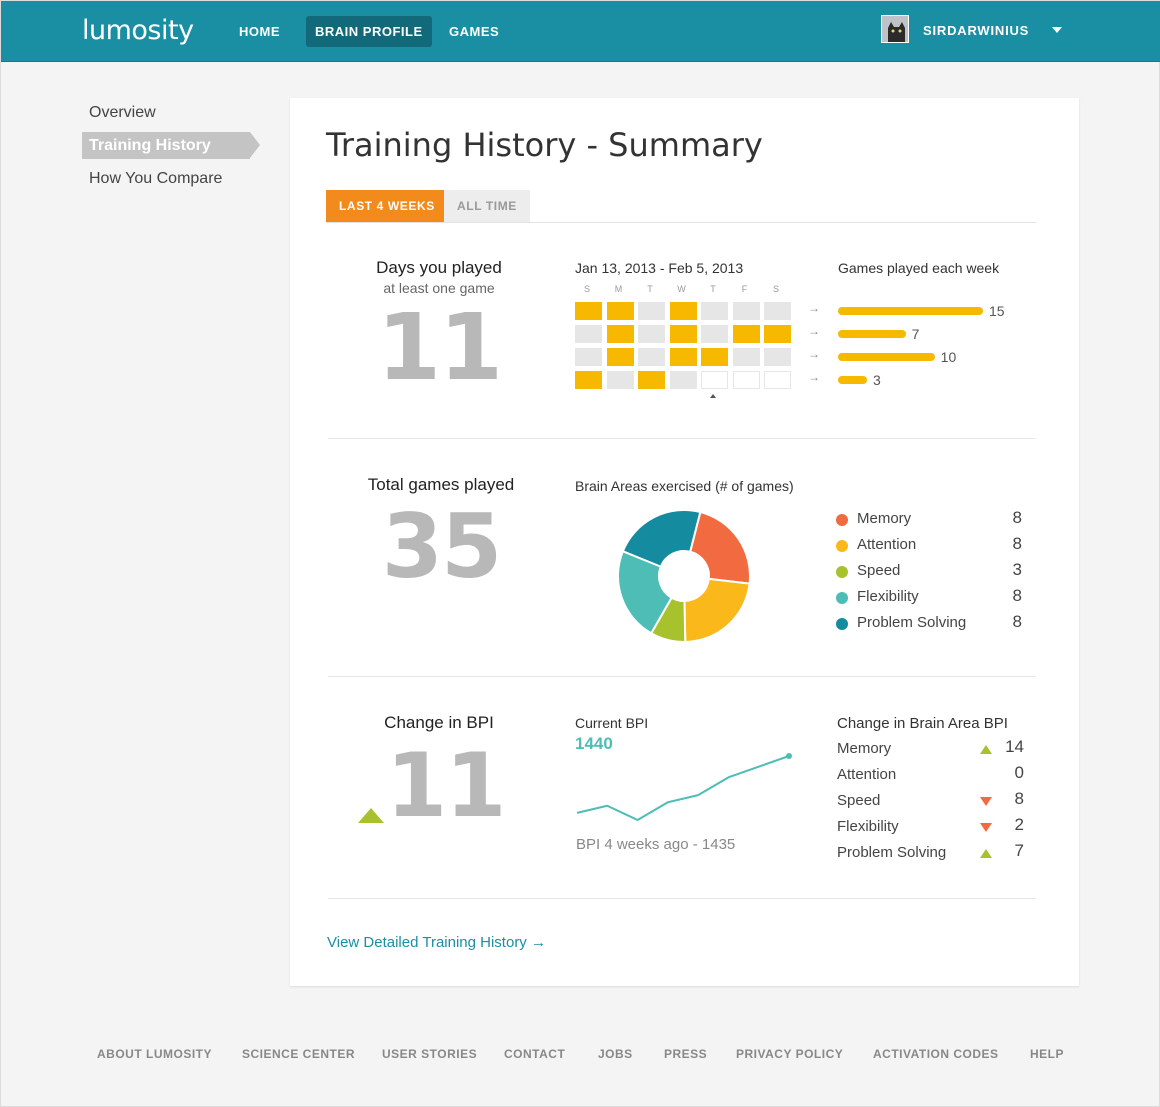 The width and height of the screenshot is (1160, 1107). What do you see at coordinates (976, 30) in the screenshot?
I see `username: SIRDARWINIUS` at bounding box center [976, 30].